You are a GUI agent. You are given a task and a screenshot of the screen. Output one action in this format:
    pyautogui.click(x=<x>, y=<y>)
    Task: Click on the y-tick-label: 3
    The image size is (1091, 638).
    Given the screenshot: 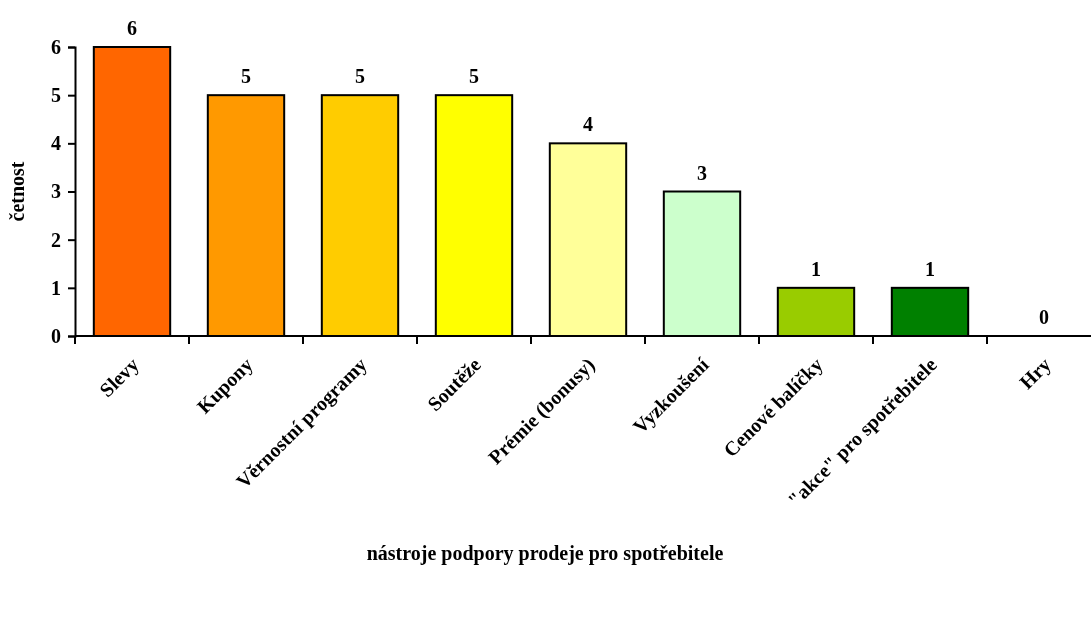 What is the action you would take?
    pyautogui.click(x=56, y=191)
    